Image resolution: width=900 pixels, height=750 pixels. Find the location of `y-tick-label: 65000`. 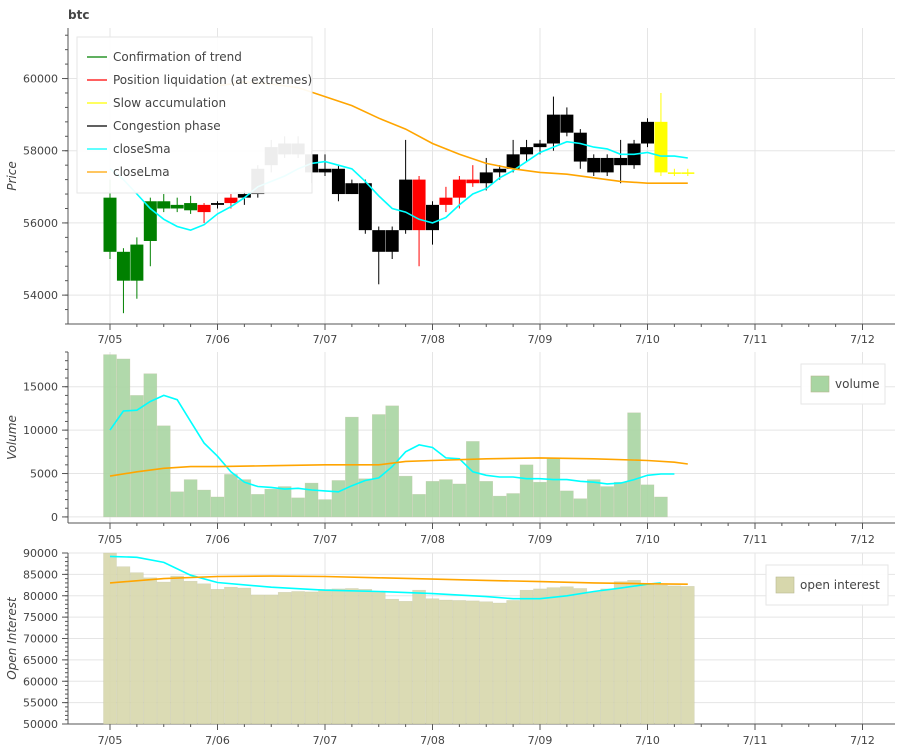

y-tick-label: 65000 is located at coordinates (40, 660).